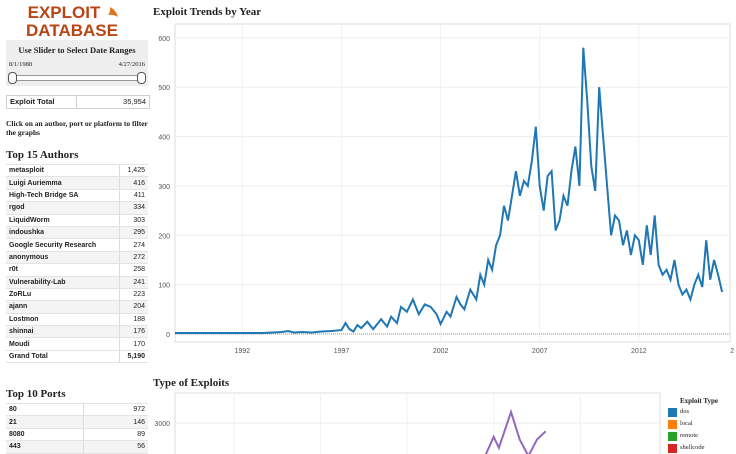 This screenshot has height=454, width=736. What do you see at coordinates (133, 356) in the screenshot?
I see `grand-total-value: 5,190` at bounding box center [133, 356].